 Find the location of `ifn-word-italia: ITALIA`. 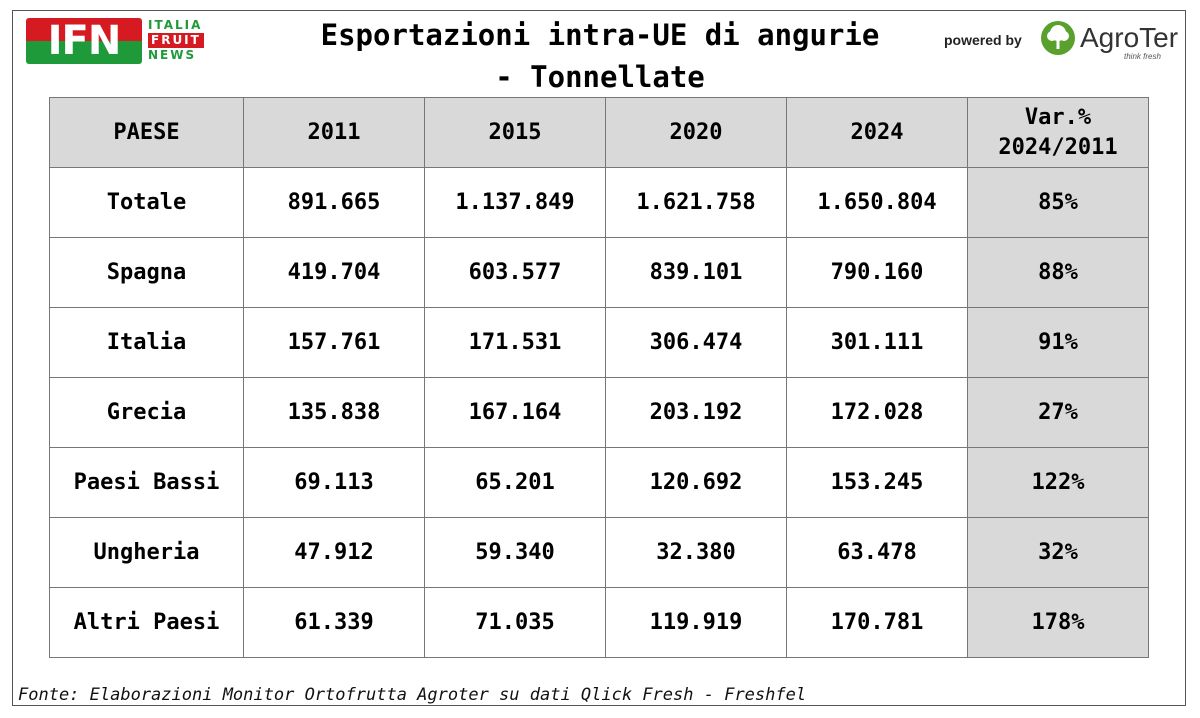

ifn-word-italia: ITALIA is located at coordinates (175, 25).